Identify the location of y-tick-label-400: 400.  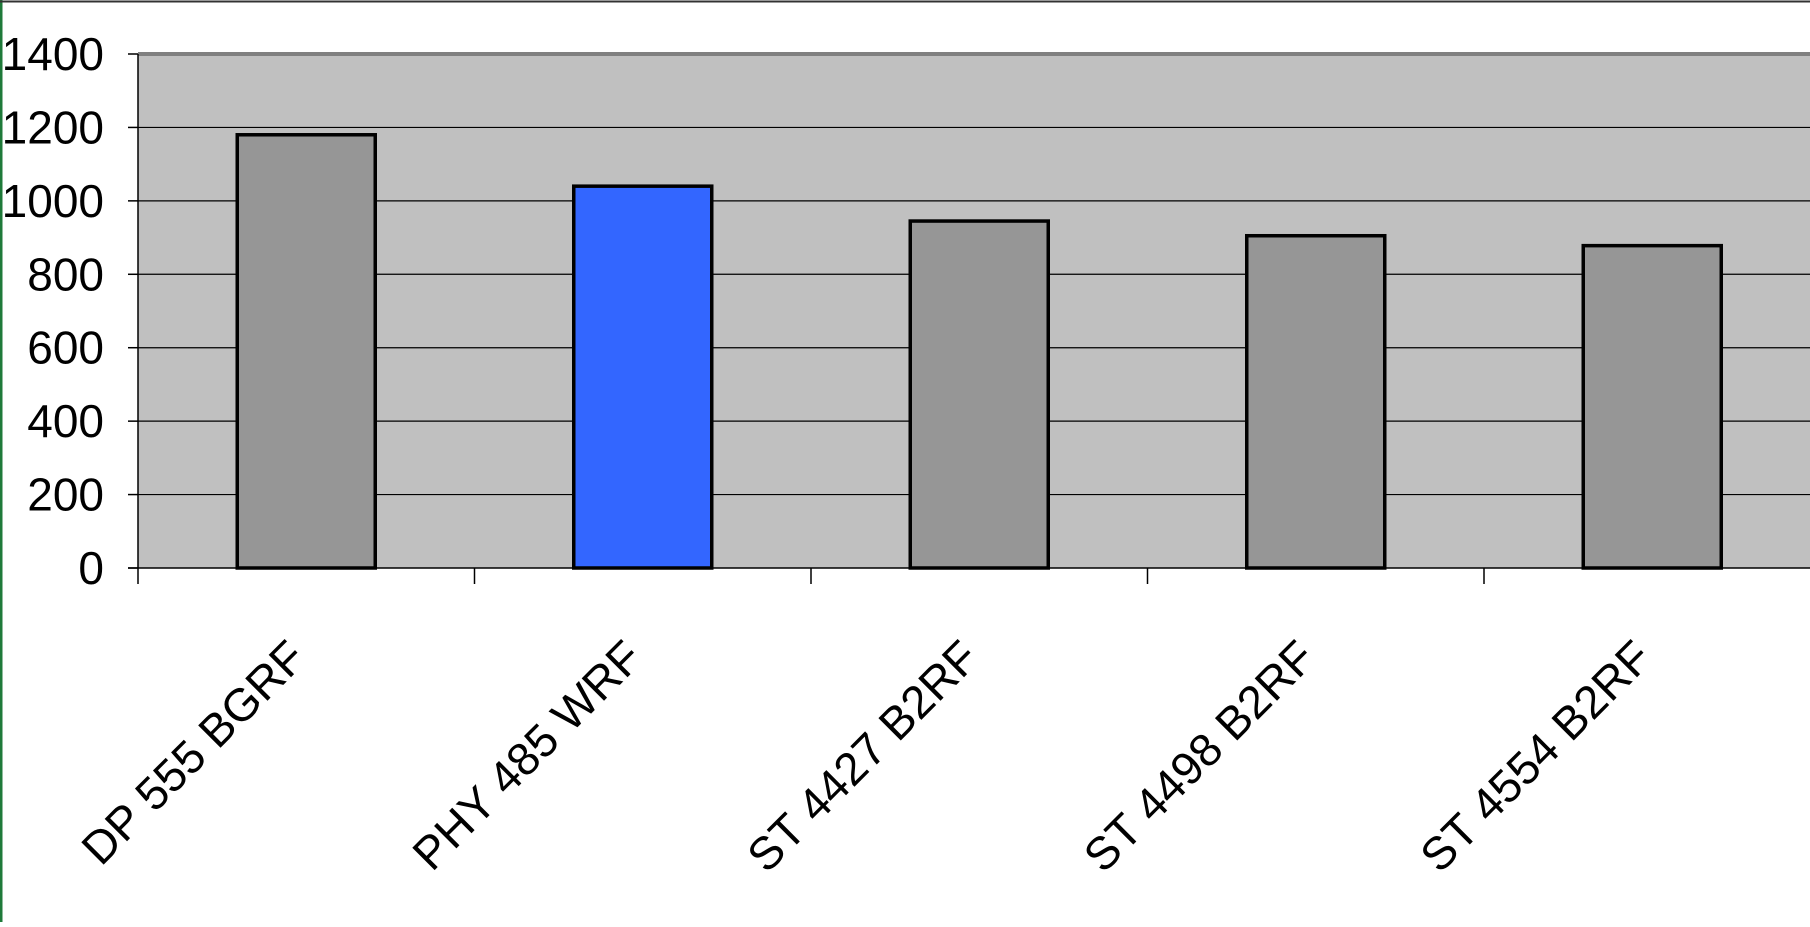
(65, 421).